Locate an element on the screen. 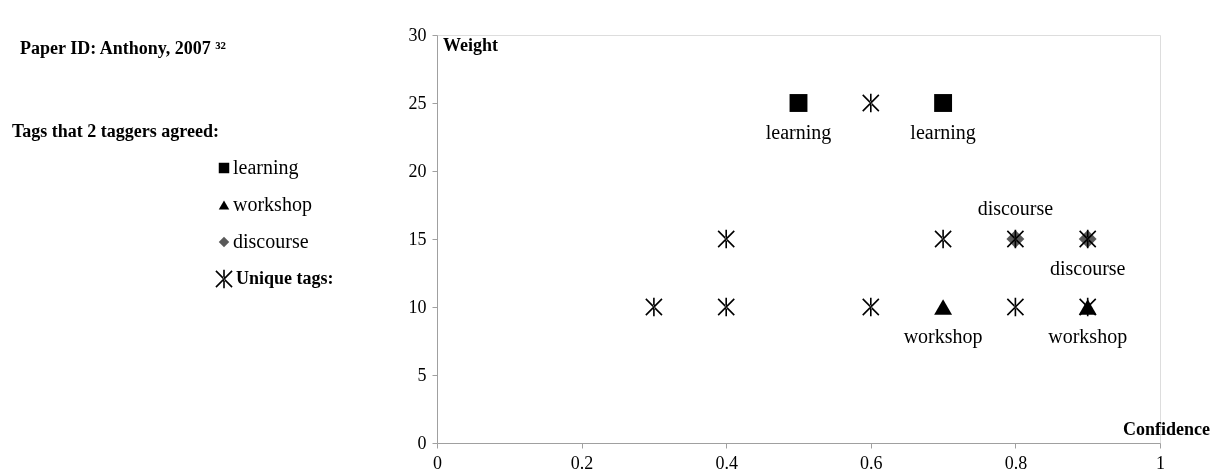 The height and width of the screenshot is (474, 1220). y-tick-label: 0 is located at coordinates (422, 442).